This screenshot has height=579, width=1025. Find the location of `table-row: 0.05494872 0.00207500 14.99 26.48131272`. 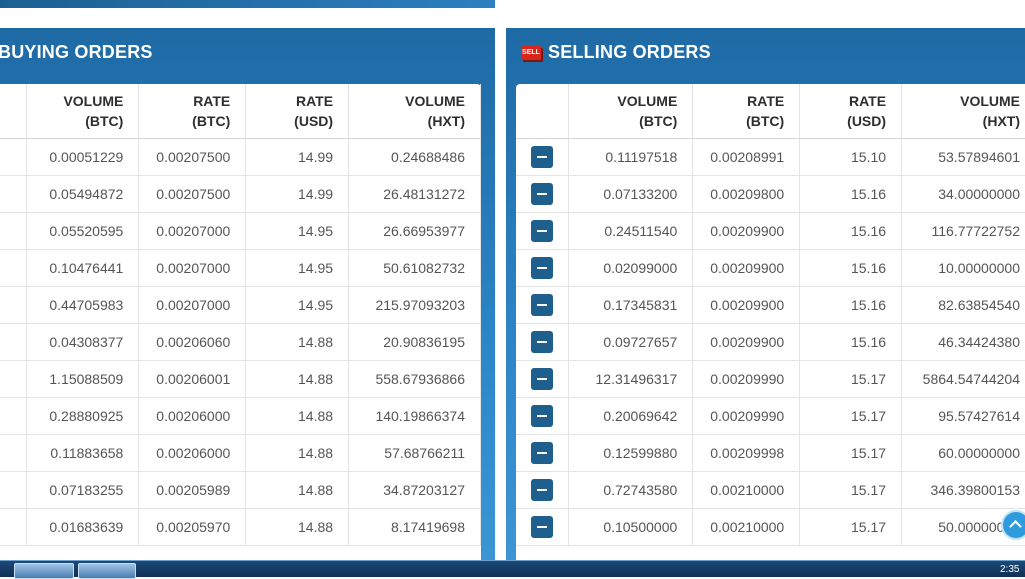

table-row: 0.05494872 0.00207500 14.99 26.48131272 is located at coordinates (240, 194).